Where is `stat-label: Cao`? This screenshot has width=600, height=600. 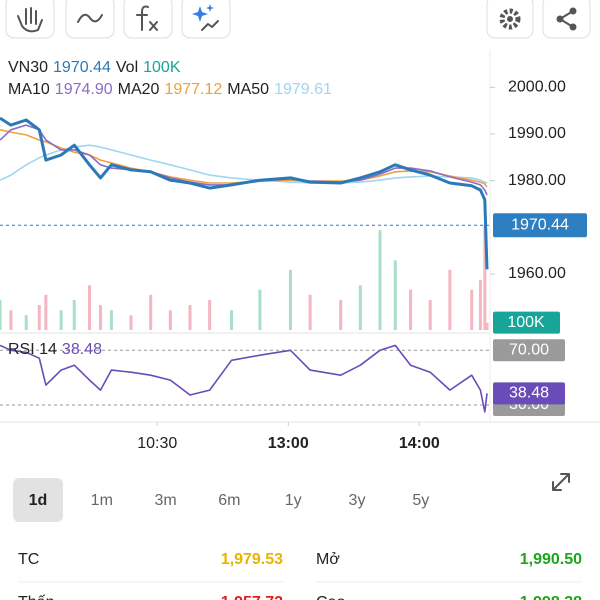 stat-label: Cao is located at coordinates (330, 597).